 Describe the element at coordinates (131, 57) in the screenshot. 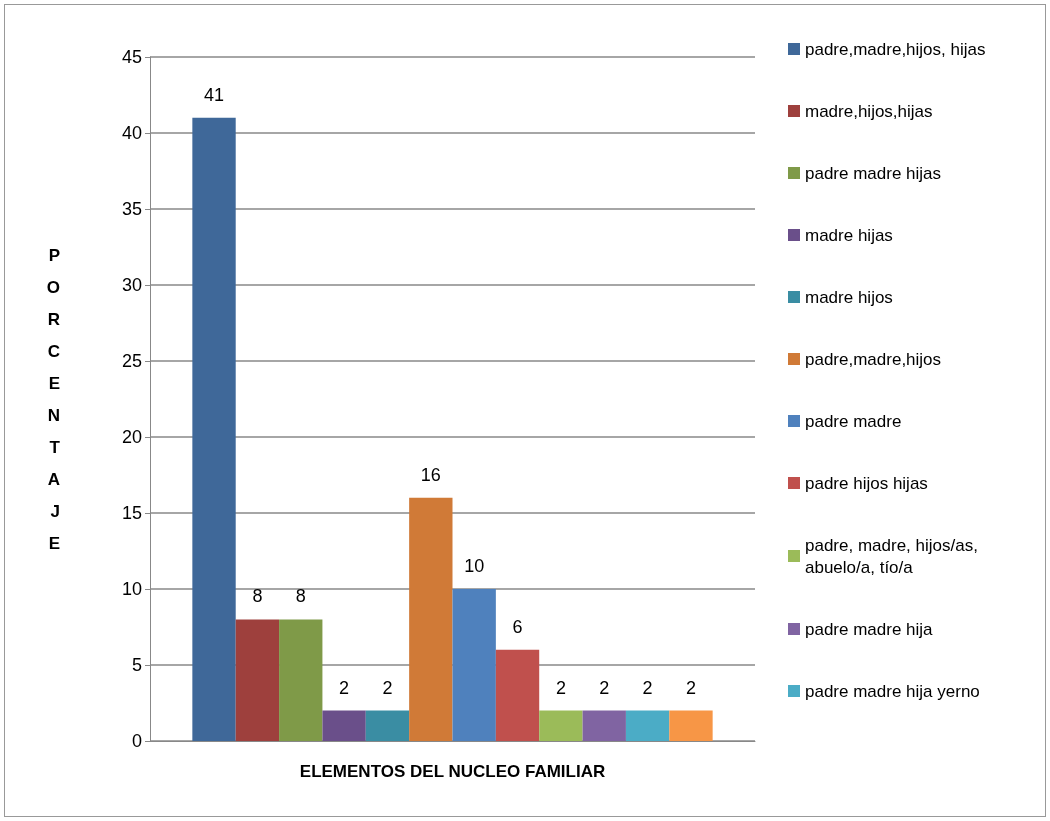

I see `y-tick-label: 45` at that location.